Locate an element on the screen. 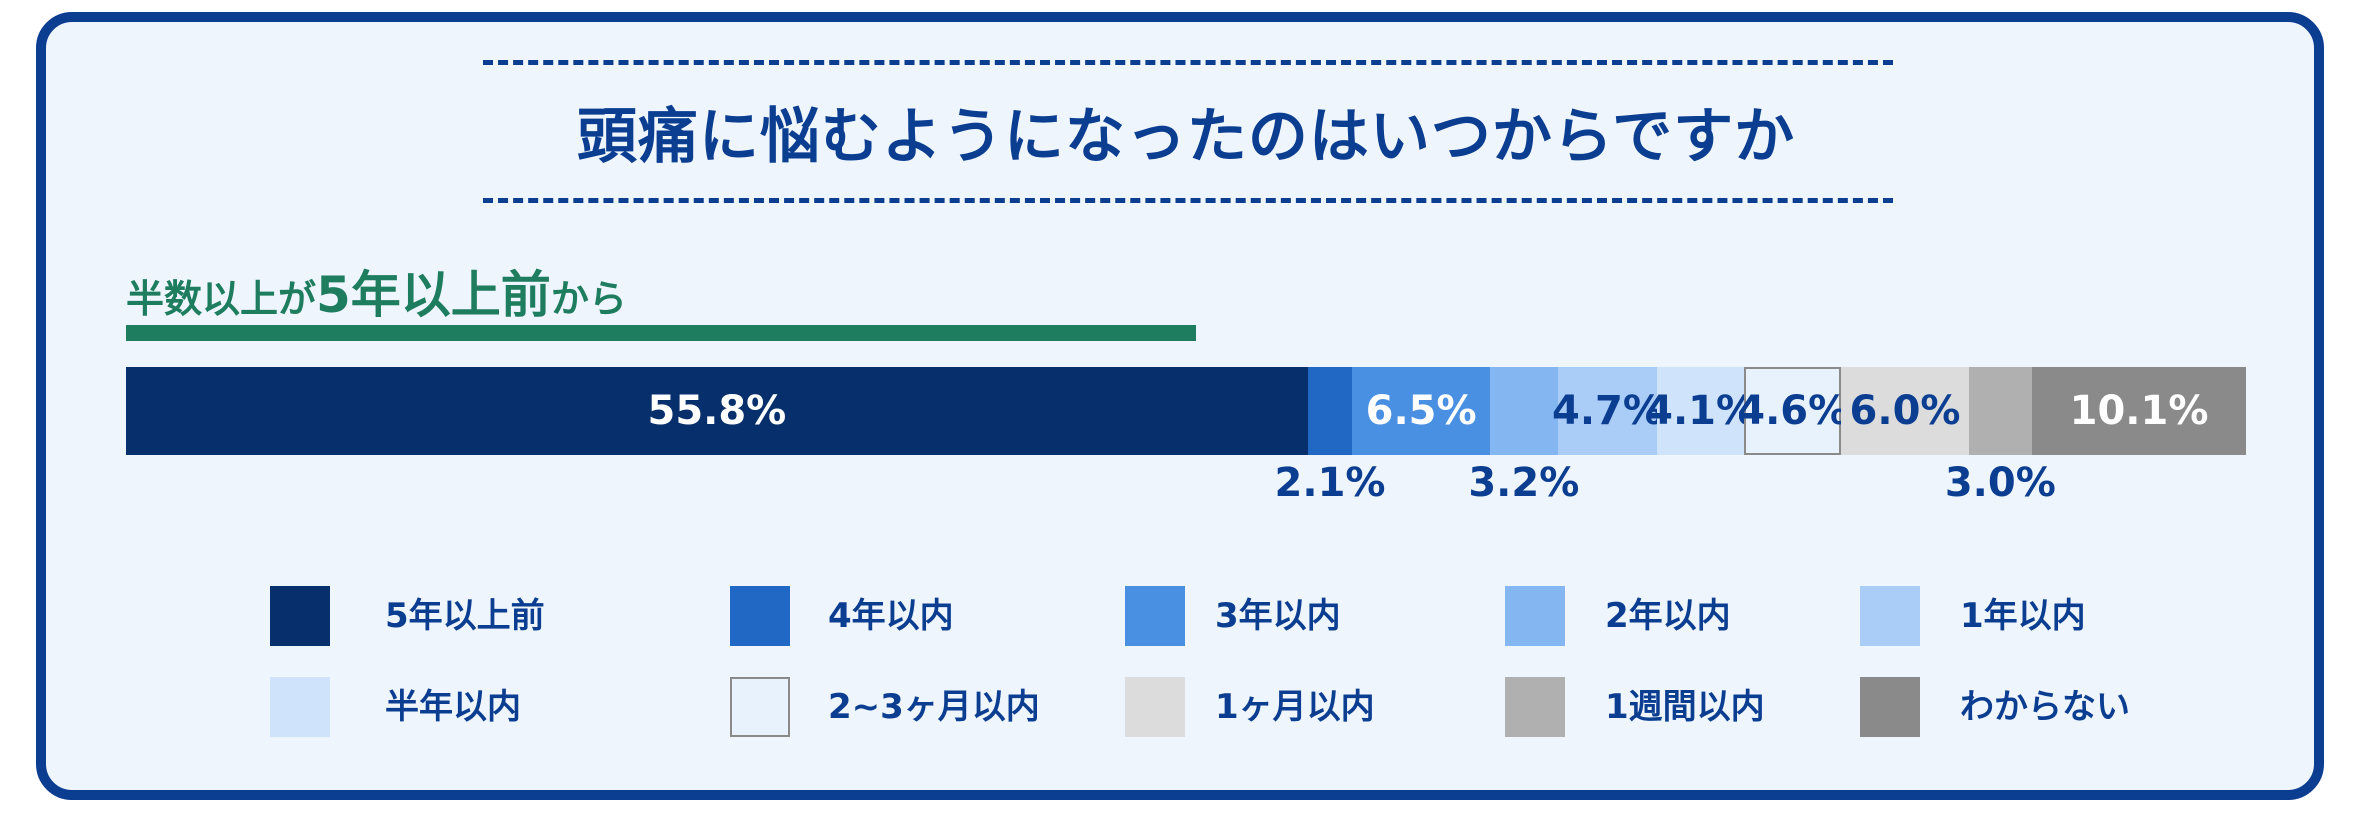 Image resolution: width=2372 pixels, height=820 pixels. data-label-1: 55.8% is located at coordinates (717, 411).